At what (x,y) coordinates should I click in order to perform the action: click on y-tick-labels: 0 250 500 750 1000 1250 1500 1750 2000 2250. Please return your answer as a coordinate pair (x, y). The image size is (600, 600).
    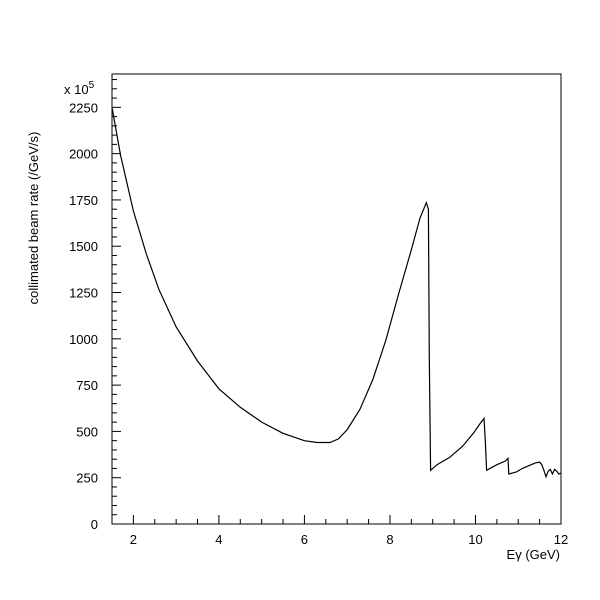
    Looking at the image, I should click on (83, 316).